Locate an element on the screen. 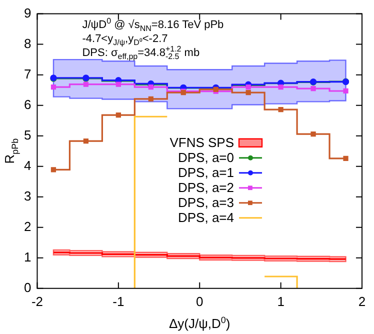 Image resolution: width=374 pixels, height=334 pixels. y-tick-label: 5 is located at coordinates (28, 134).